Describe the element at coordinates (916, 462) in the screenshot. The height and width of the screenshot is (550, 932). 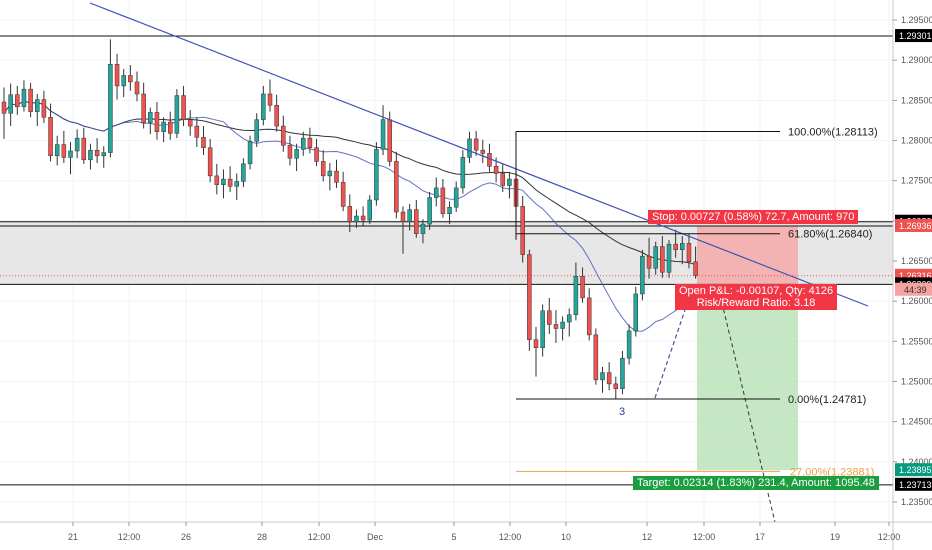
I see `price-tick-label: 1.24000` at that location.